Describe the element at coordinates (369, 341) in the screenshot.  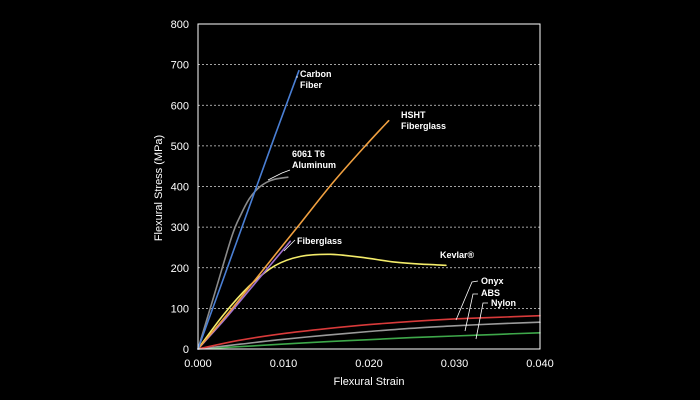
I see `series-line-nylon` at that location.